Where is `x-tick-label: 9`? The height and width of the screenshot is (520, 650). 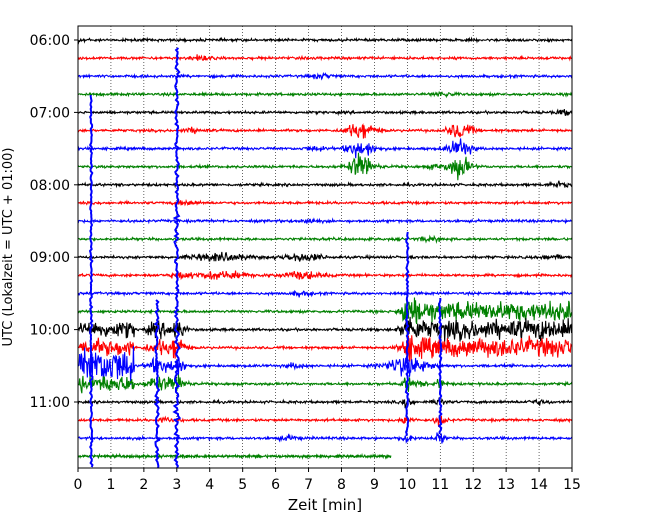
x-tick-label: 9 is located at coordinates (374, 485).